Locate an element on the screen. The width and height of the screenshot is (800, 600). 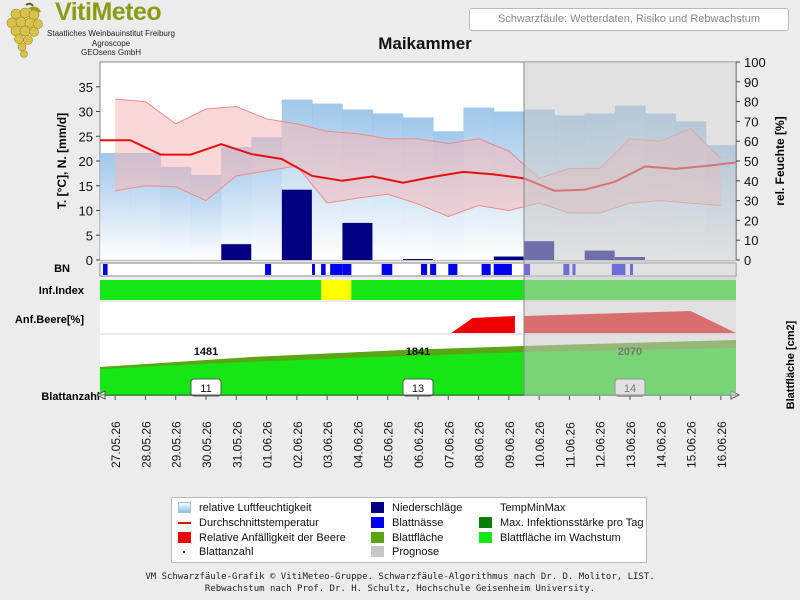
y-left-axis-label: T. [°C], N. [mm/d] is located at coordinates (62, 161).